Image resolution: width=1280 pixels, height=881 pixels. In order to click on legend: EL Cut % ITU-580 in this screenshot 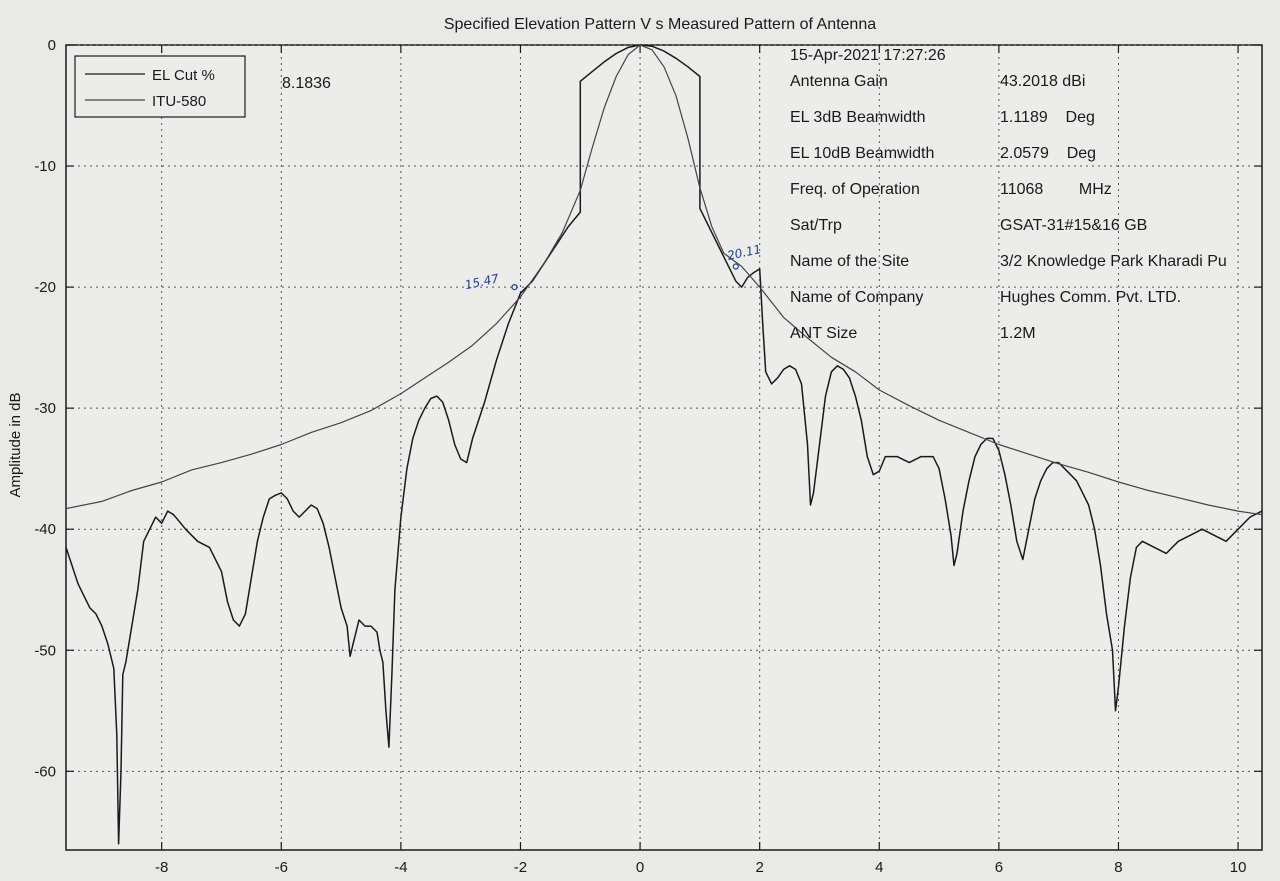, I will do `click(160, 86)`.